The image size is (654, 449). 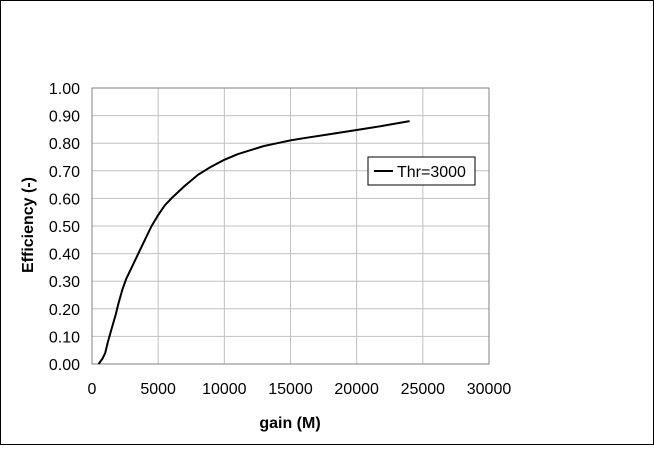 I want to click on y-tick-label: 0.60, so click(x=64, y=199).